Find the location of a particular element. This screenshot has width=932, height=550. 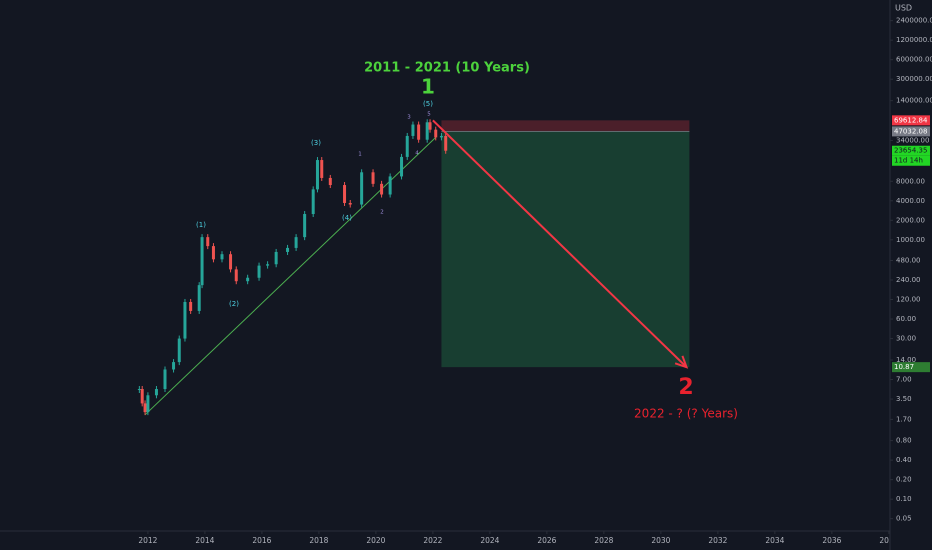

wave-label: 5 is located at coordinates (429, 115).